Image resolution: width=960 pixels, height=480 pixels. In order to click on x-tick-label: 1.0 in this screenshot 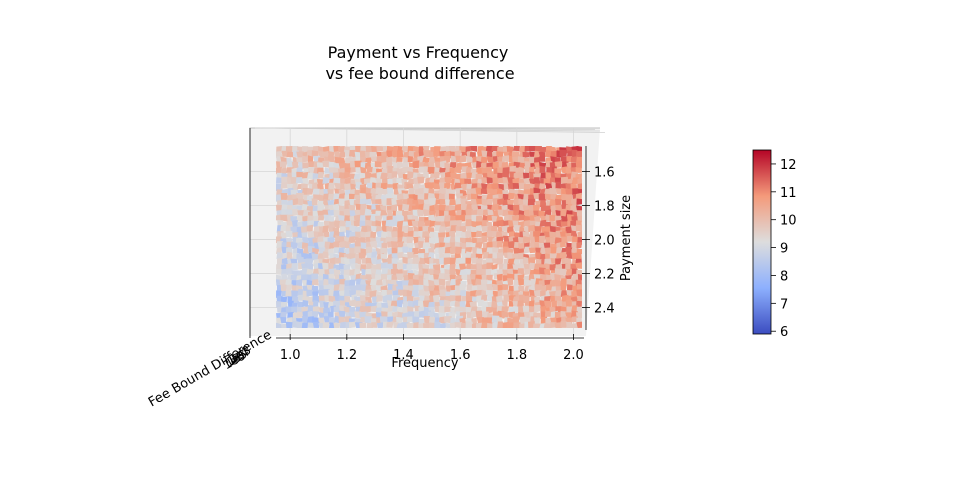, I will do `click(290, 355)`.